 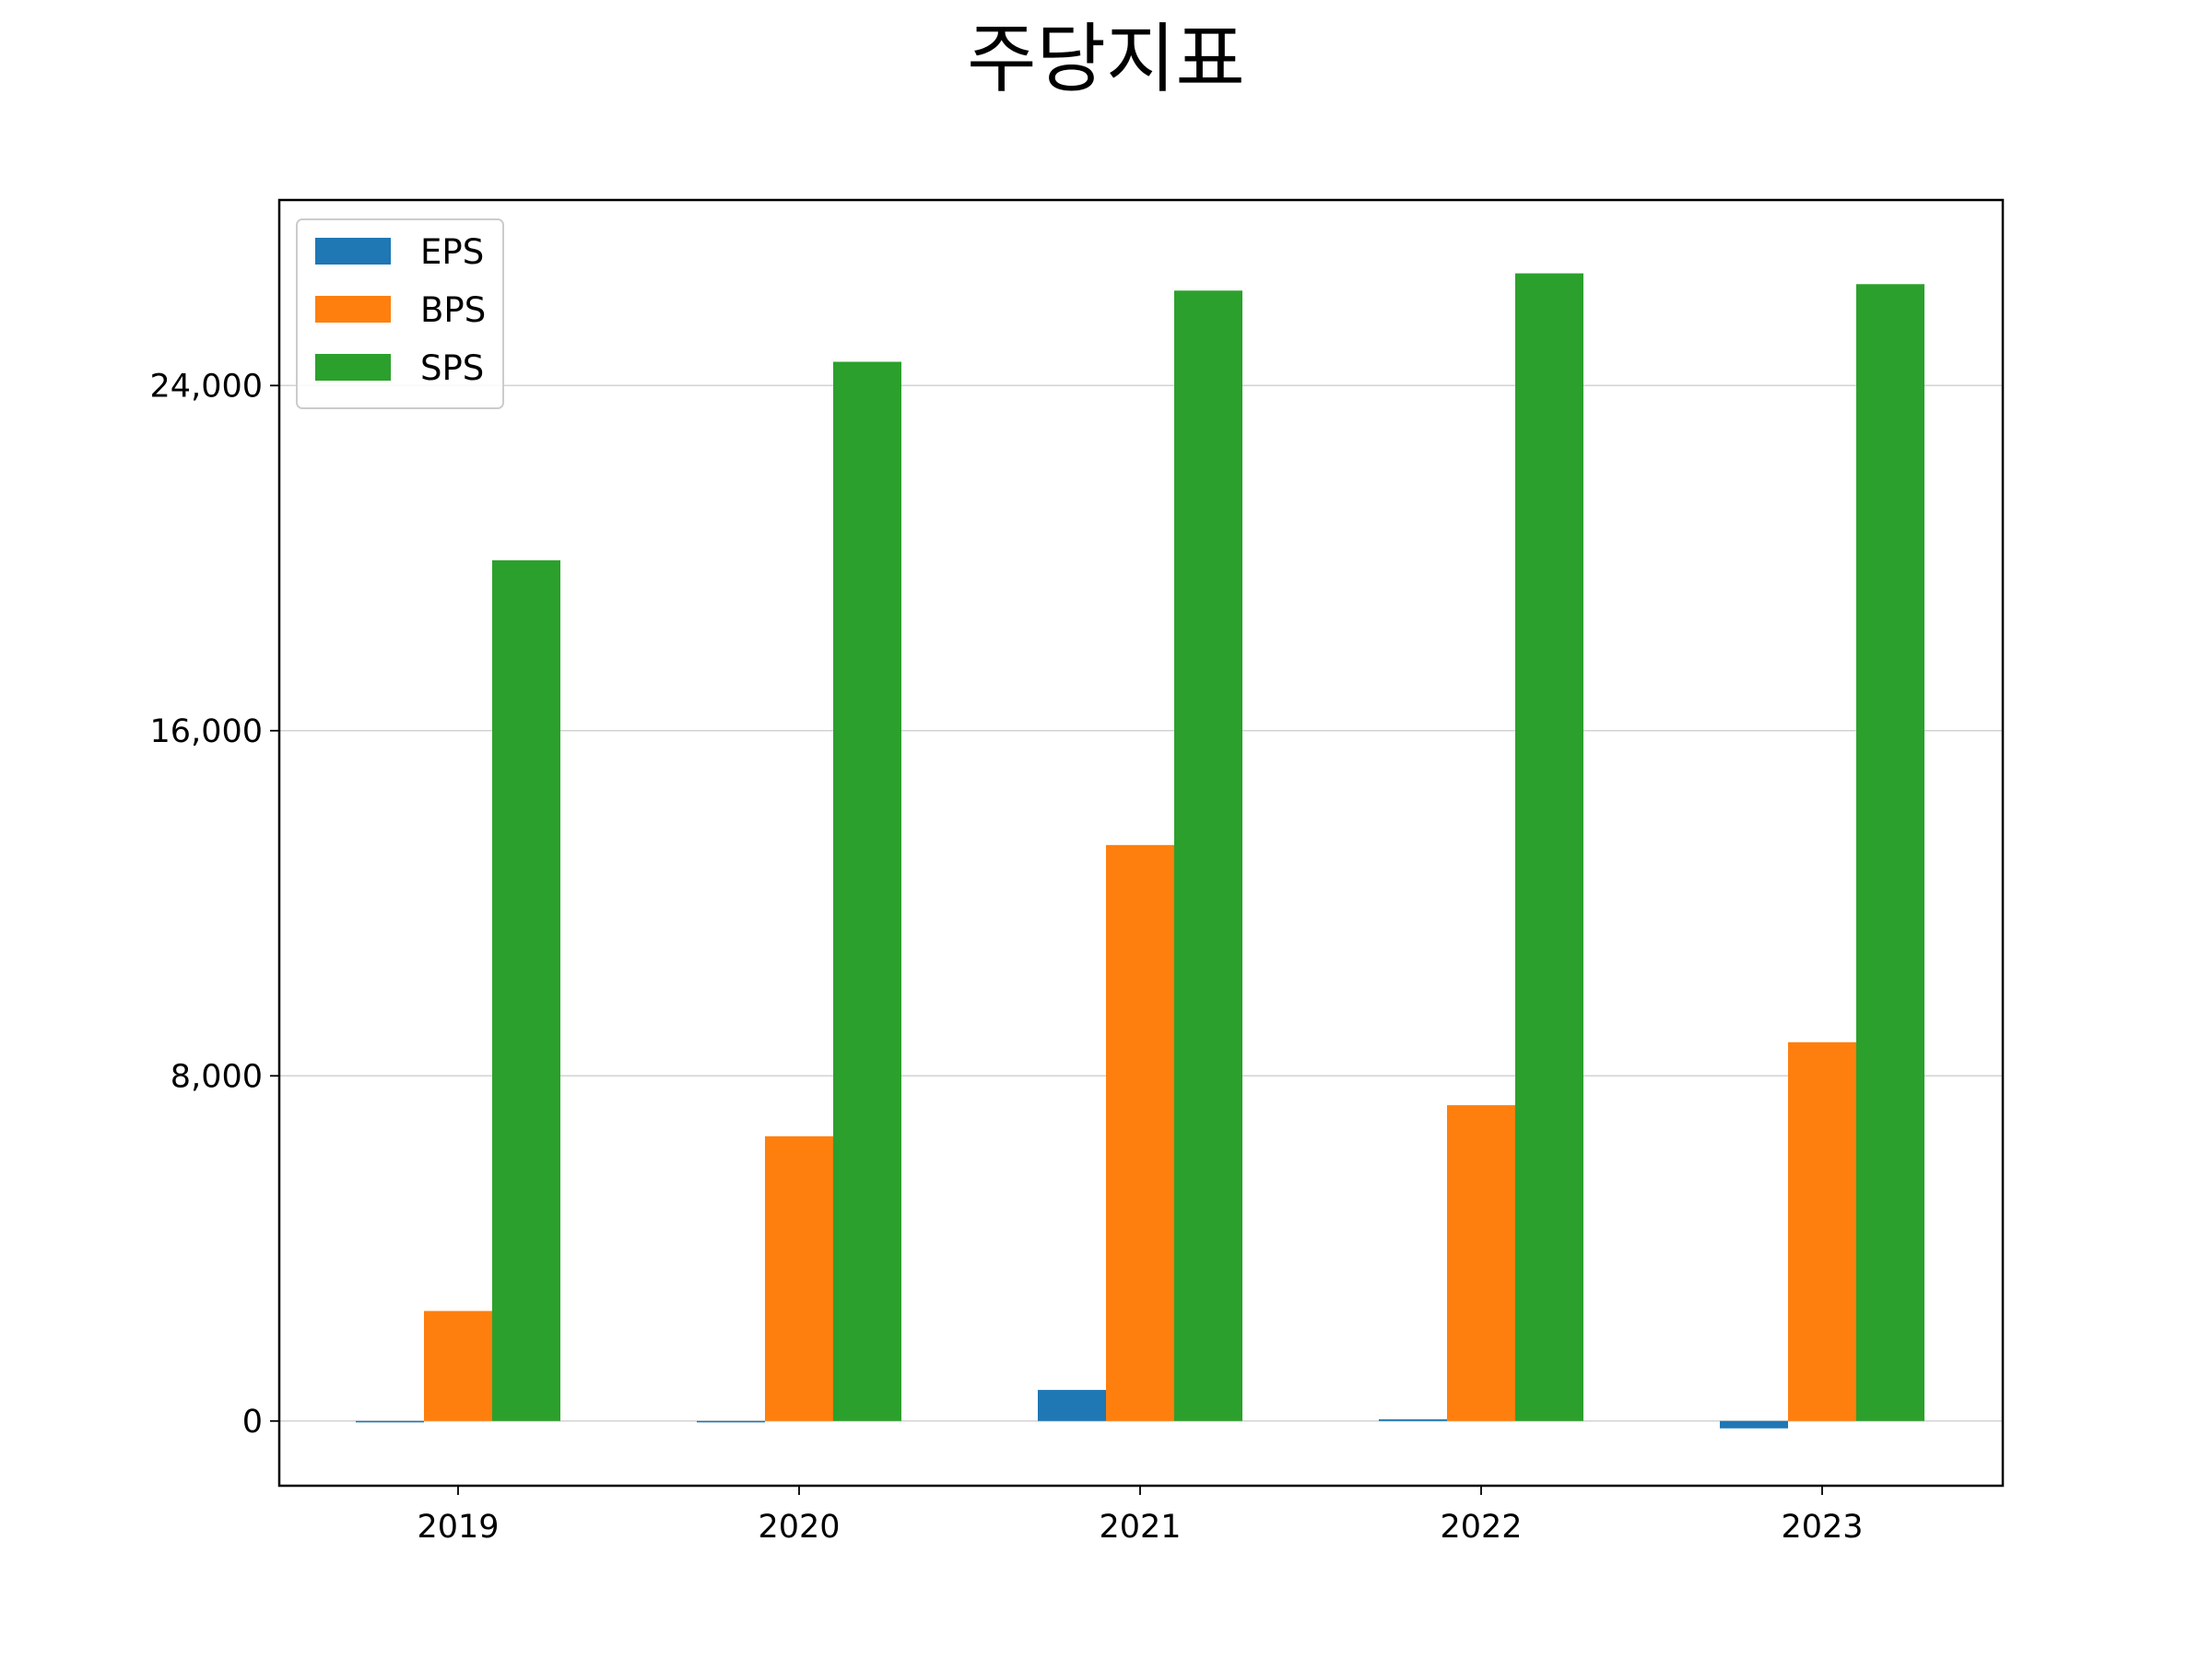 I want to click on x-axis-ticks: 2019 2020 2021 2022 2023, so click(x=1140, y=1516).